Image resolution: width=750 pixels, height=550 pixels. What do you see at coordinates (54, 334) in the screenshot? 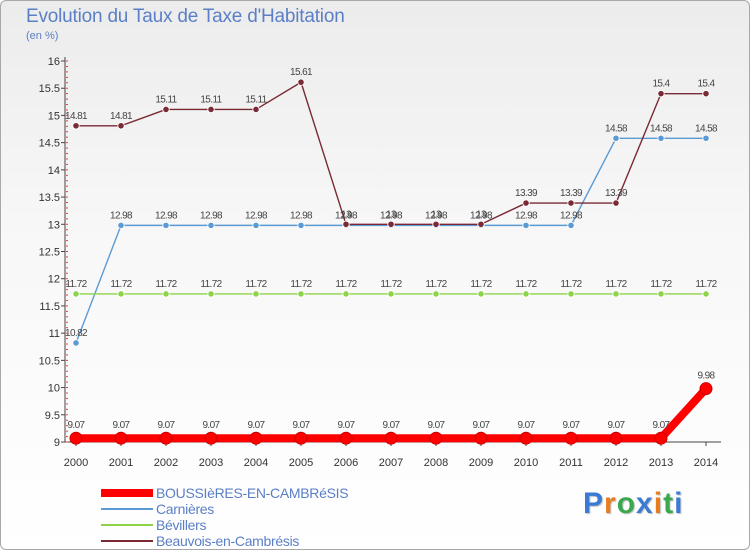
I see `y-tick-label: 11` at bounding box center [54, 334].